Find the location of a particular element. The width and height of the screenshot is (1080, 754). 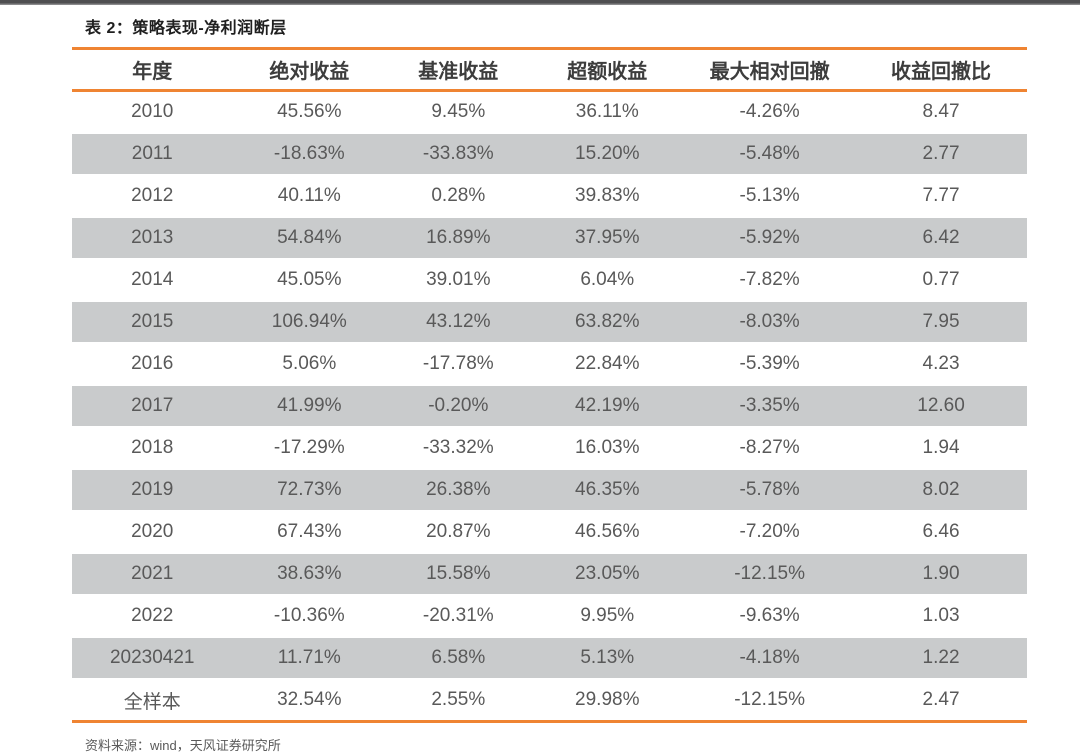

table-title: 表 2：策略表现-净利润断层 is located at coordinates (186, 28).